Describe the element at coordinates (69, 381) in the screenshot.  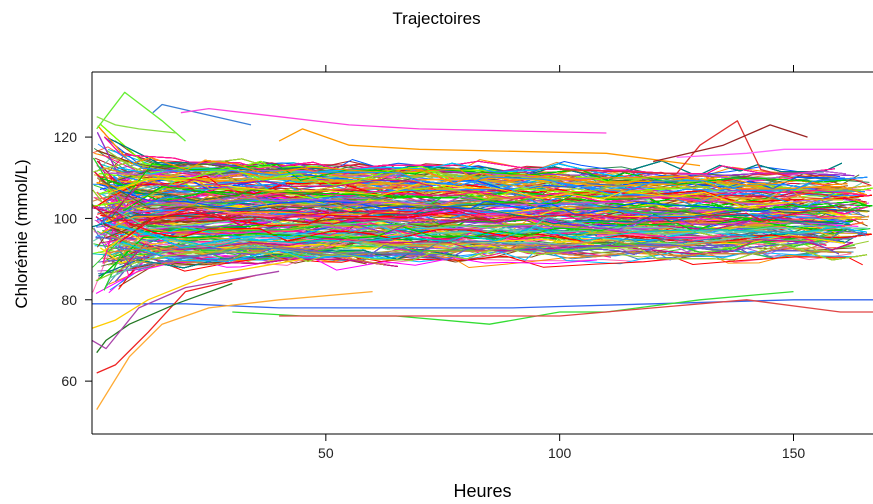
I see `y-tick-label: 60` at that location.